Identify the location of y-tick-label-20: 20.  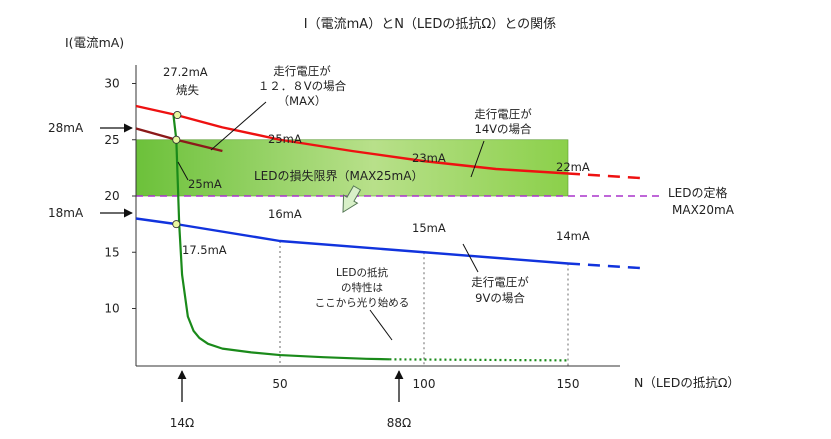
(111, 196).